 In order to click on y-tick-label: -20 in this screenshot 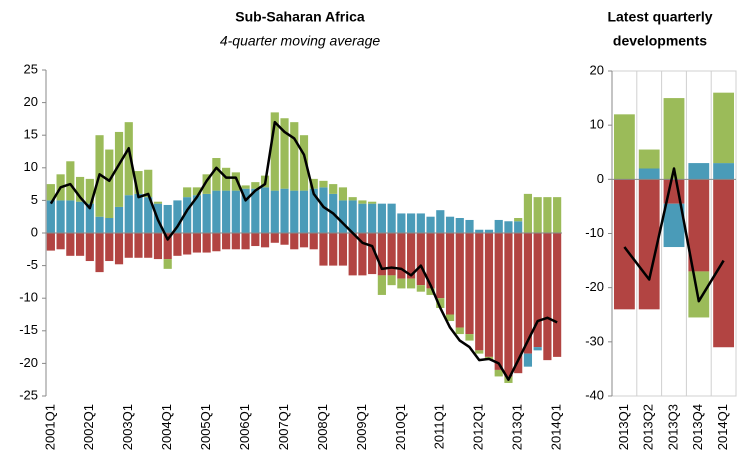, I will do `click(28, 362)`.